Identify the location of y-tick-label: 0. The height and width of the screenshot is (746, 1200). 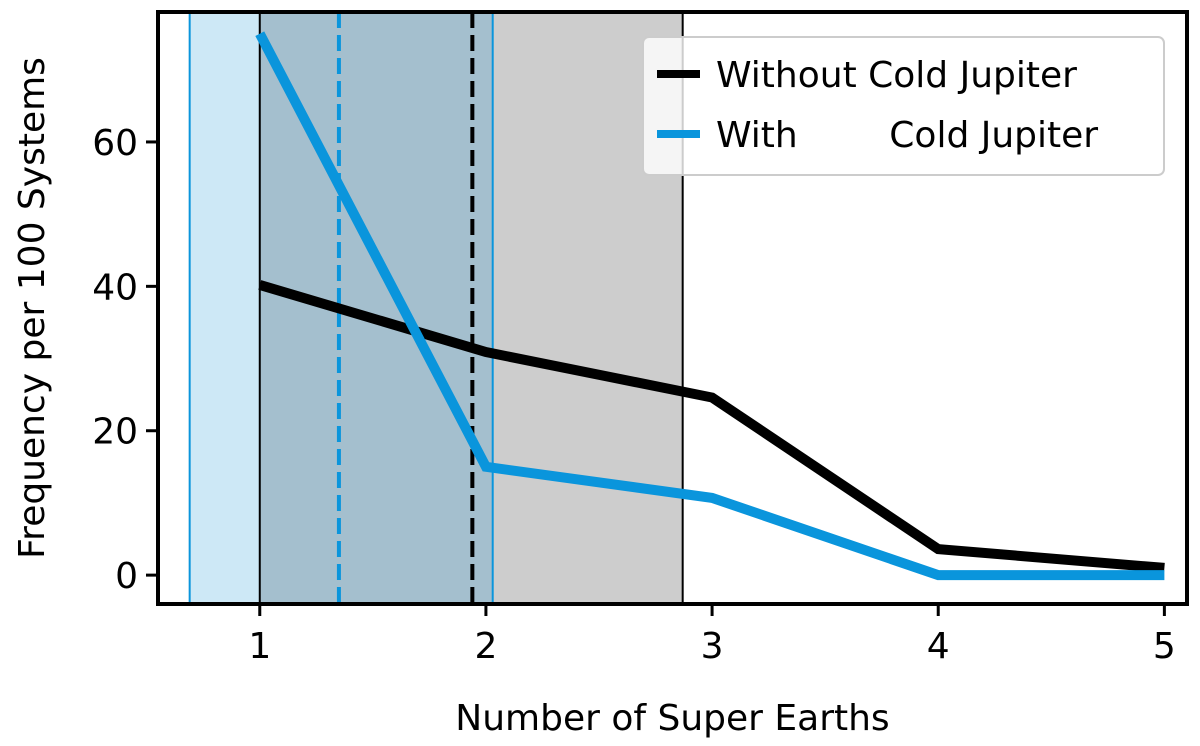
(126, 576).